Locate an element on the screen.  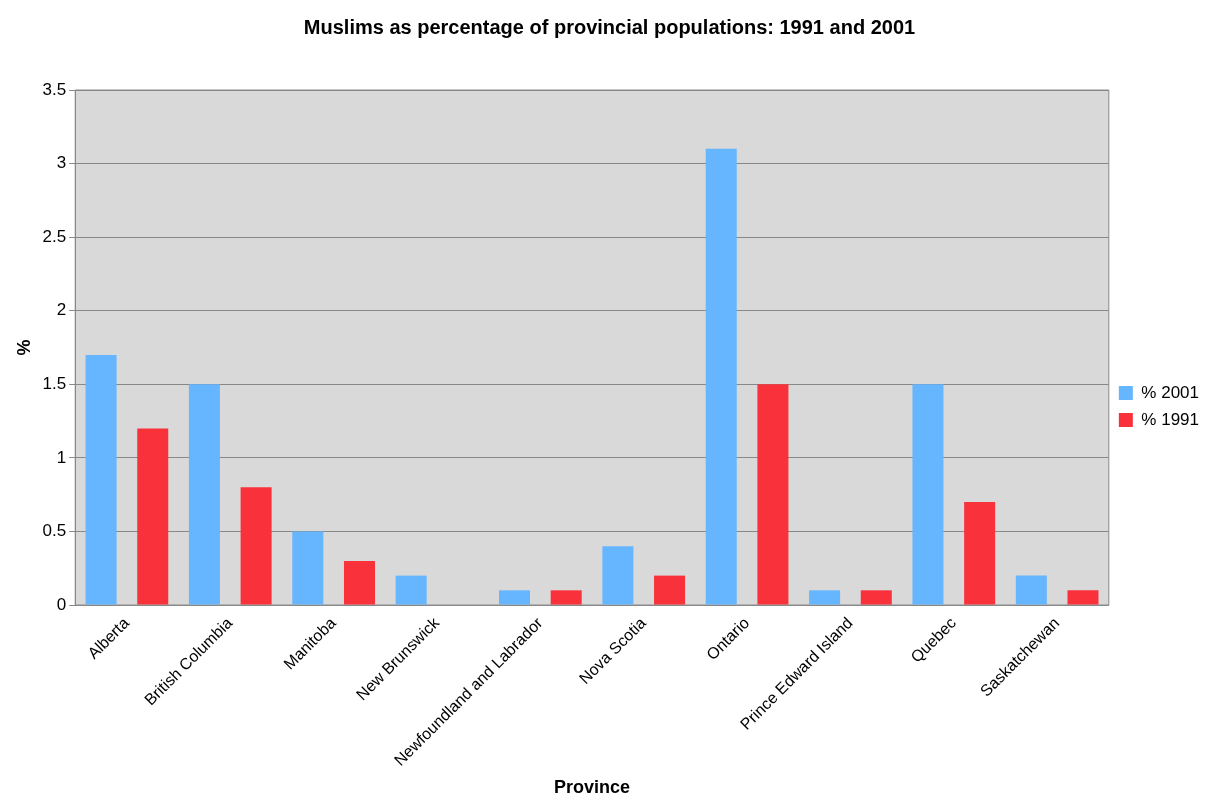
y-tick-label: 1.5 is located at coordinates (54, 383).